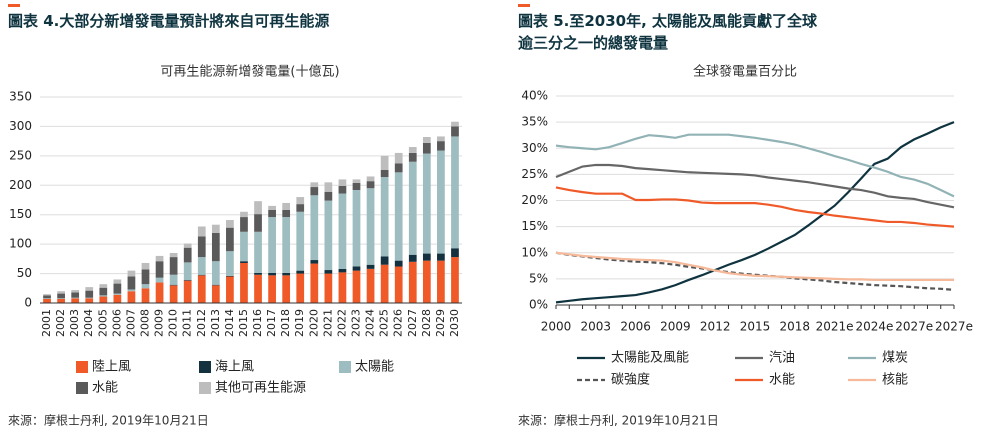  I want to click on x-tick-label: 2009, so click(675, 327).